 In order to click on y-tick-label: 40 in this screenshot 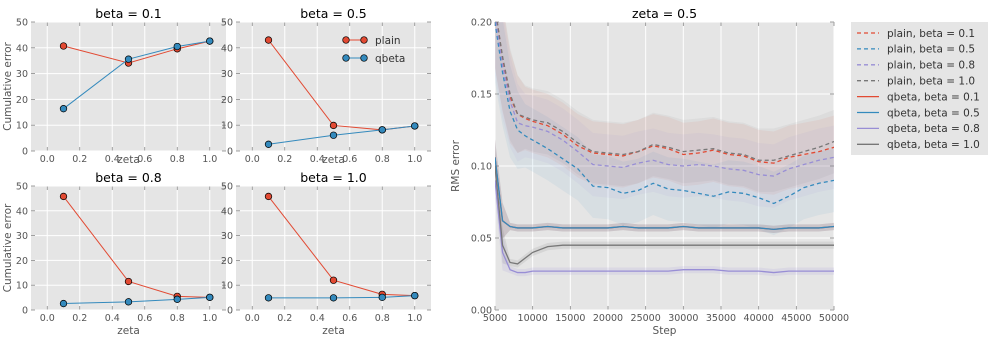, I will do `click(227, 48)`.